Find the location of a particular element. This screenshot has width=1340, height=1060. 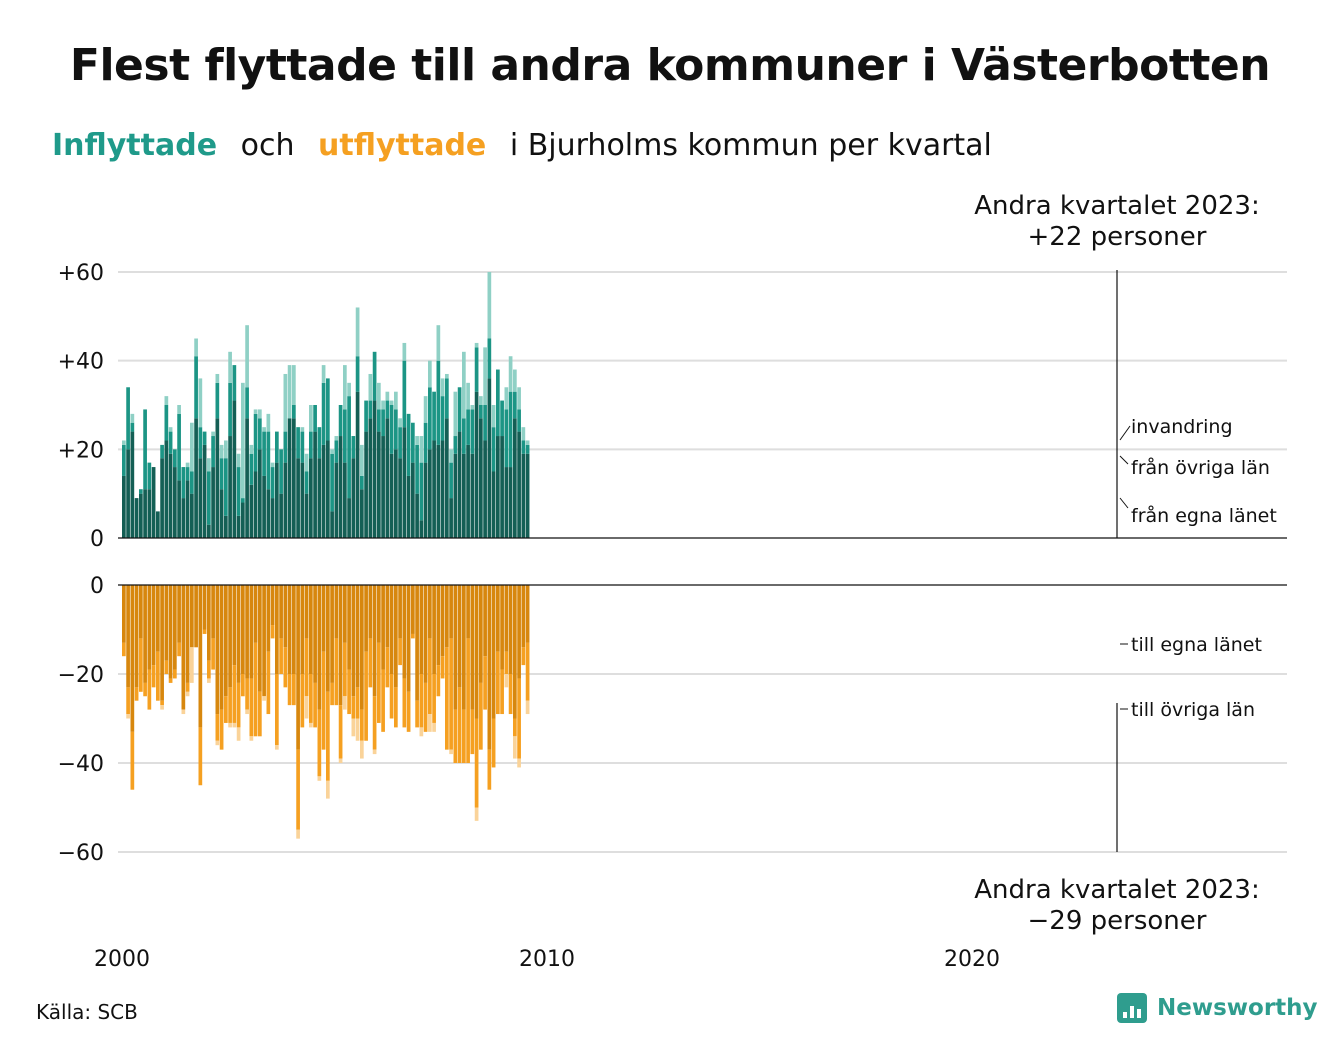

subtitle-och: och is located at coordinates (267, 145).